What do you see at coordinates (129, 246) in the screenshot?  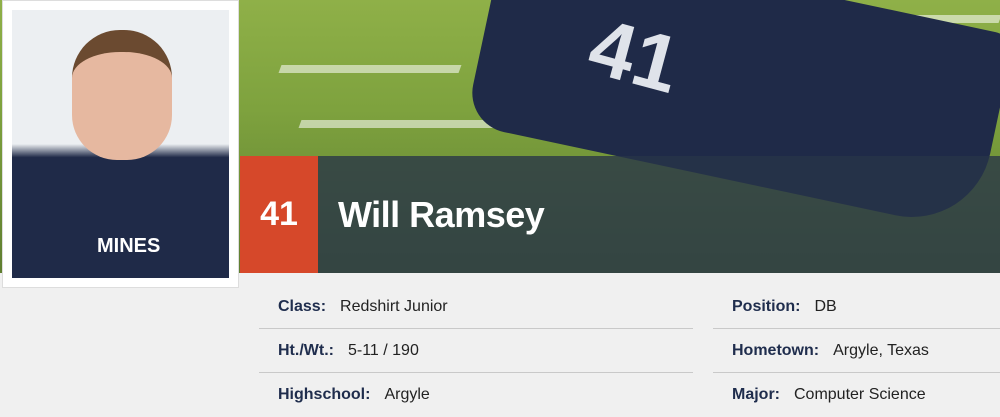 I see `jersey-text: MINES` at bounding box center [129, 246].